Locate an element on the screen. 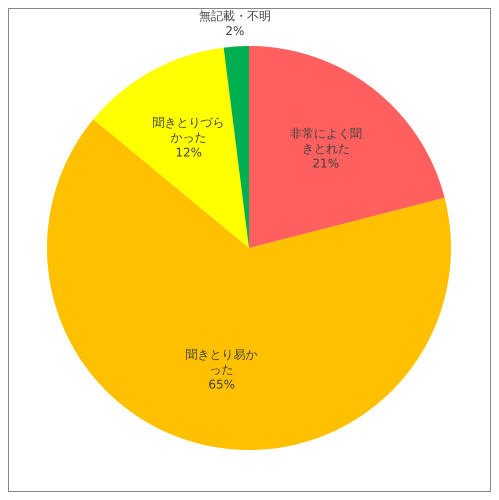 The width and height of the screenshot is (499, 500). data-label: 2% is located at coordinates (234, 31).